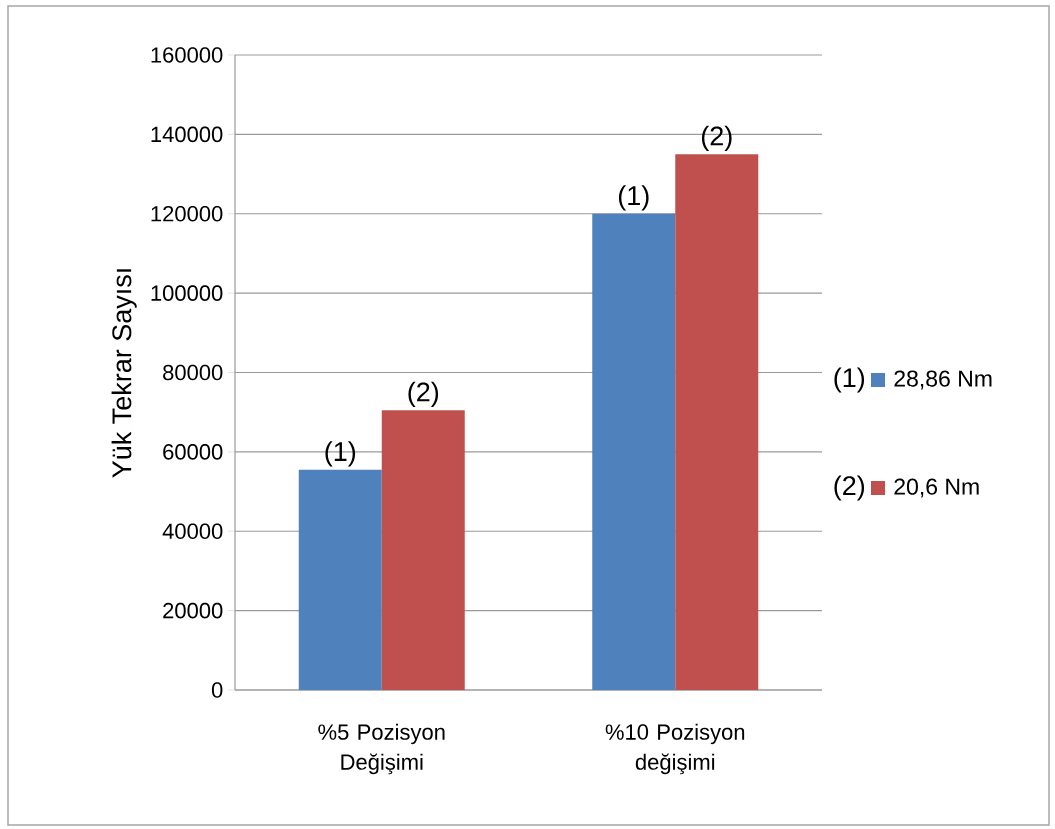 Image resolution: width=1055 pixels, height=829 pixels. What do you see at coordinates (193, 452) in the screenshot?
I see `y-tick-label: 60000` at bounding box center [193, 452].